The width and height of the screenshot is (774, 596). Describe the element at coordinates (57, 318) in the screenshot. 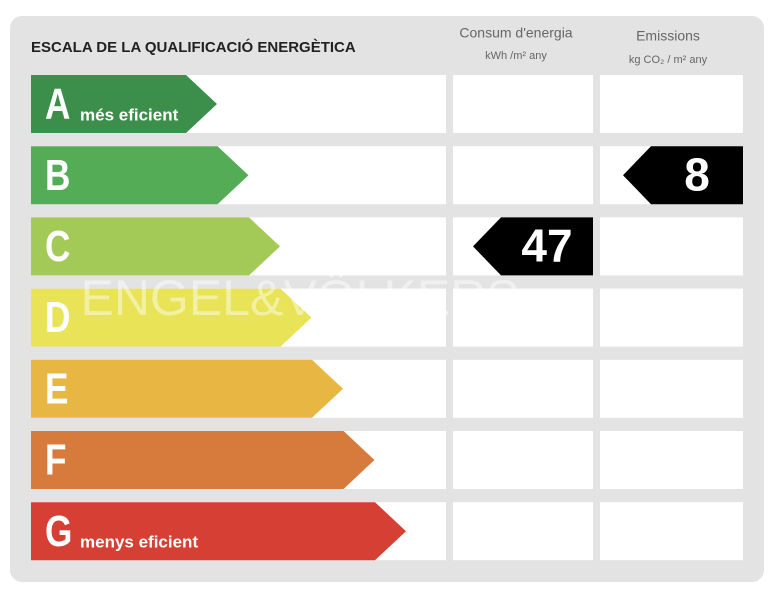

I see `rating-letter: D` at that location.